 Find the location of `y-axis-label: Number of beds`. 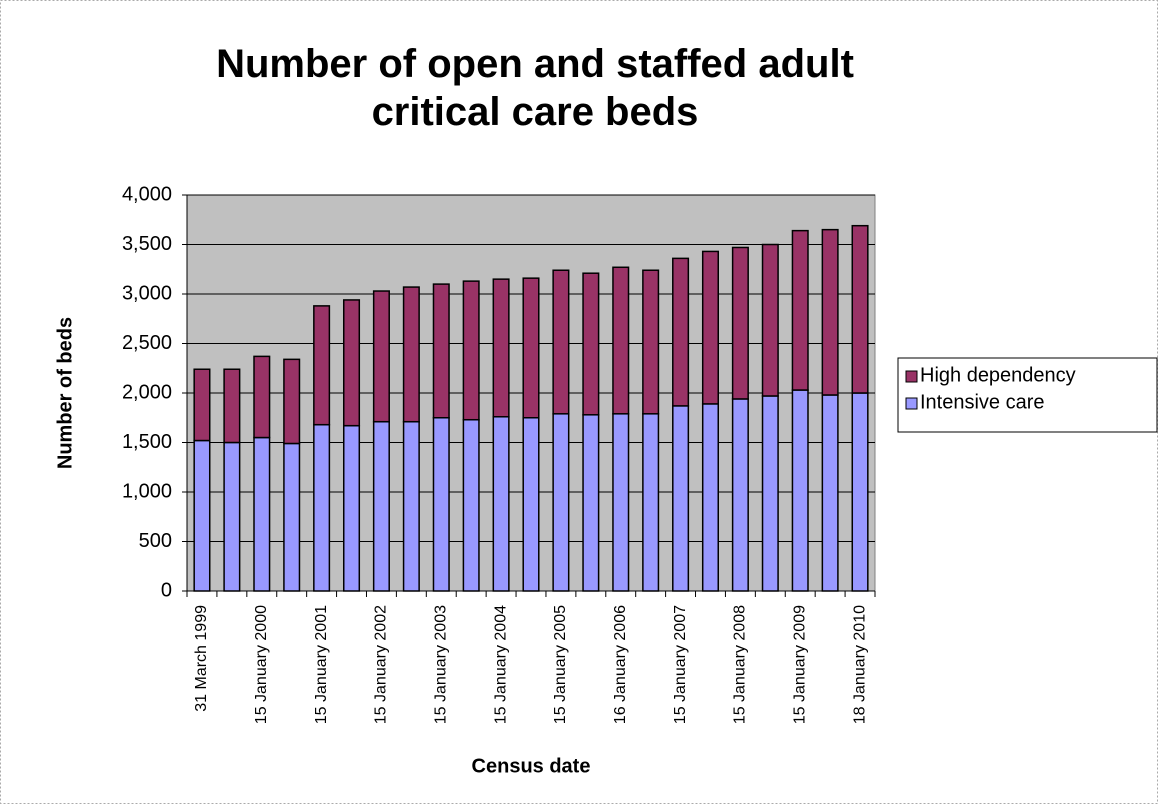

y-axis-label: Number of beds is located at coordinates (65, 393).